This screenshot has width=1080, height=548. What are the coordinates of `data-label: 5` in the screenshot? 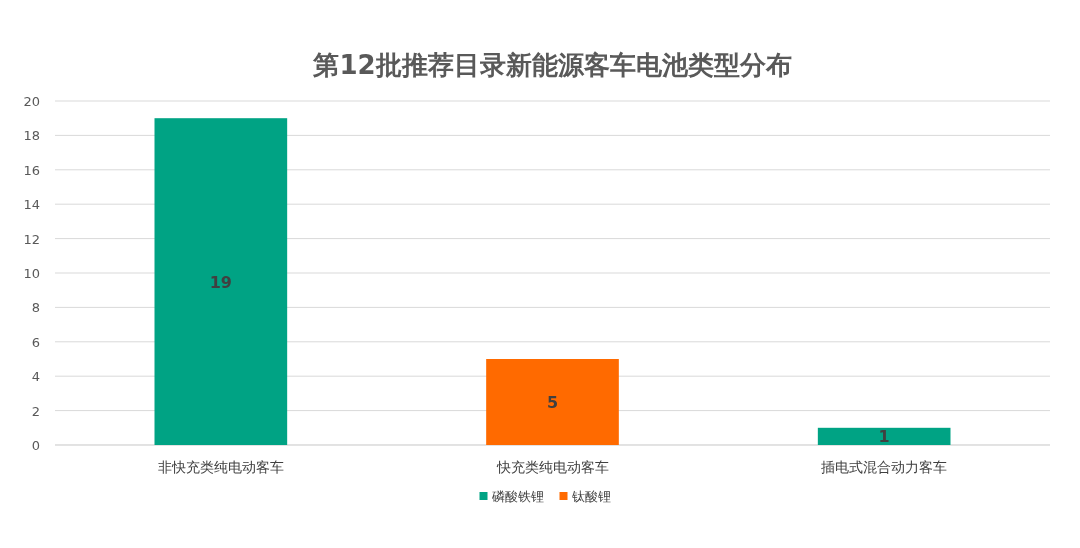 It's located at (552, 402).